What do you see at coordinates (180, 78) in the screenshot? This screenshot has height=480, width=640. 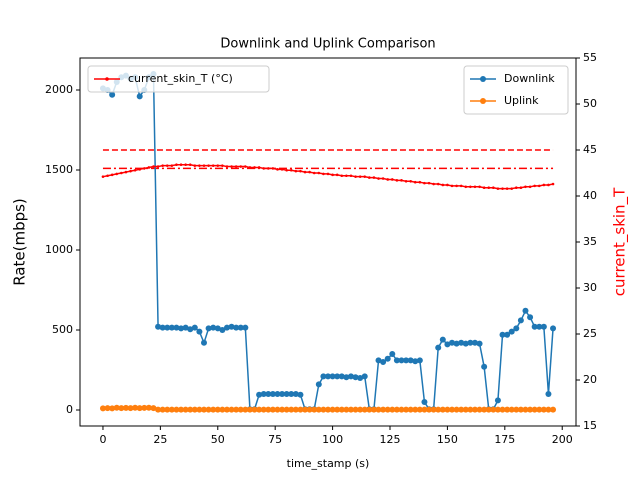 I see `legend-label: current_skin_T (°C)` at bounding box center [180, 78].